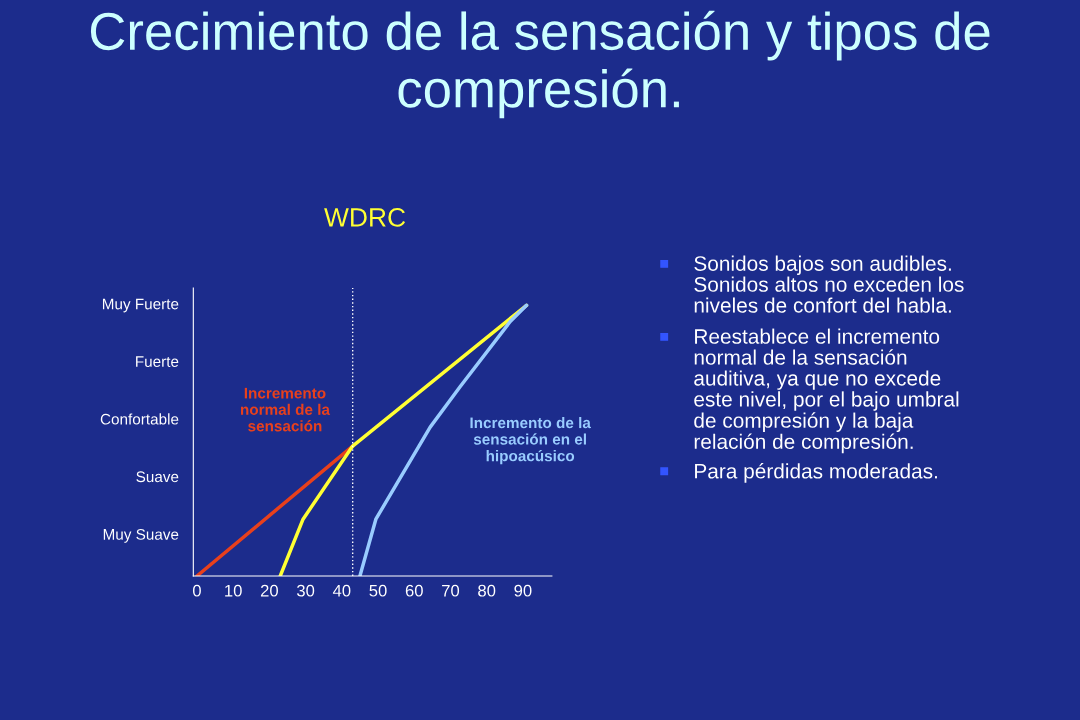  Describe the element at coordinates (157, 477) in the screenshot. I see `text: Suave` at that location.